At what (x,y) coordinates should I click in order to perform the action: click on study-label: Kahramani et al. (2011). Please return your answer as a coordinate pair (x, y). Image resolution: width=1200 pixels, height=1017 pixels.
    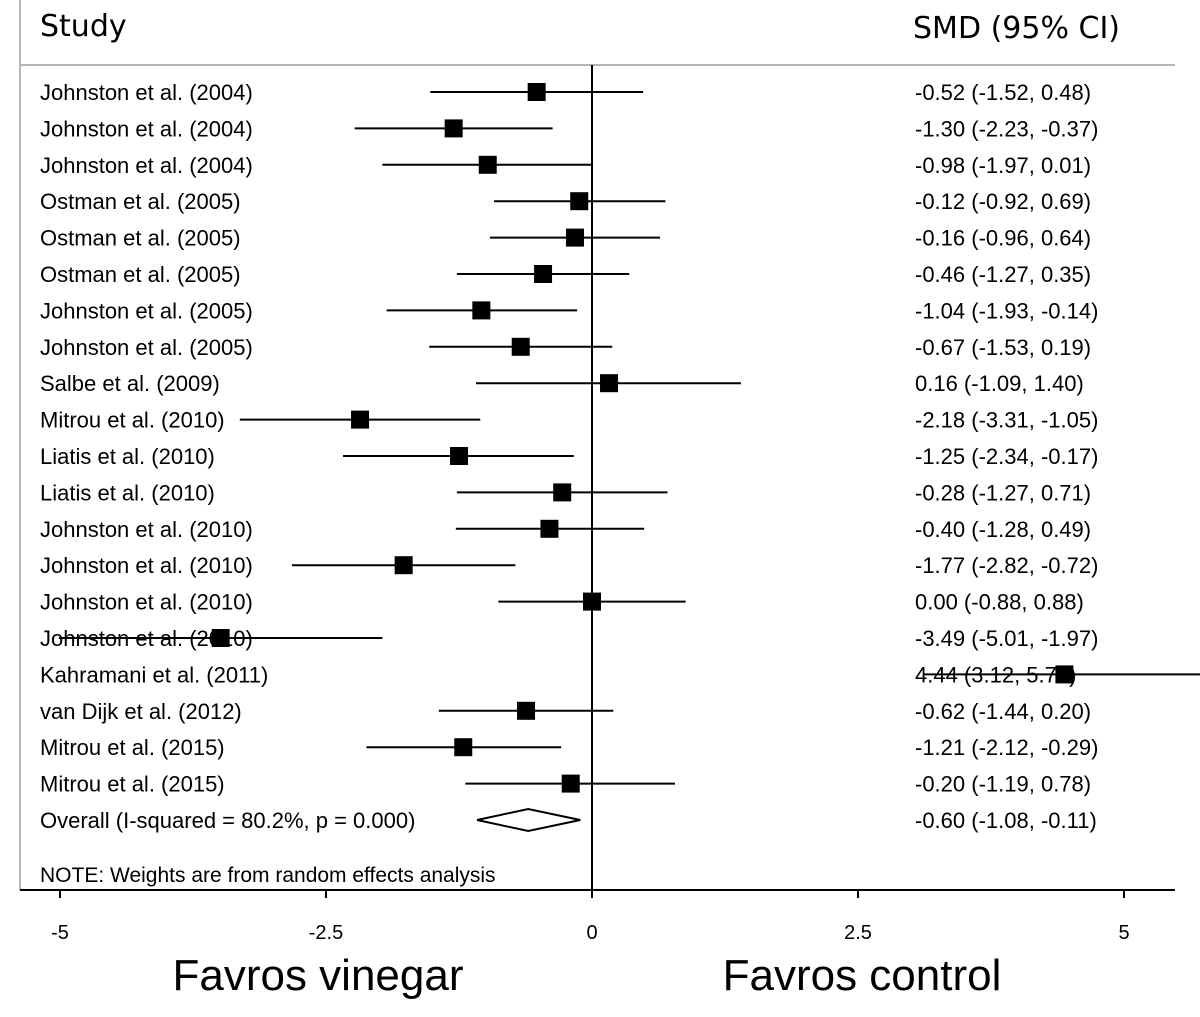
    Looking at the image, I should click on (154, 674).